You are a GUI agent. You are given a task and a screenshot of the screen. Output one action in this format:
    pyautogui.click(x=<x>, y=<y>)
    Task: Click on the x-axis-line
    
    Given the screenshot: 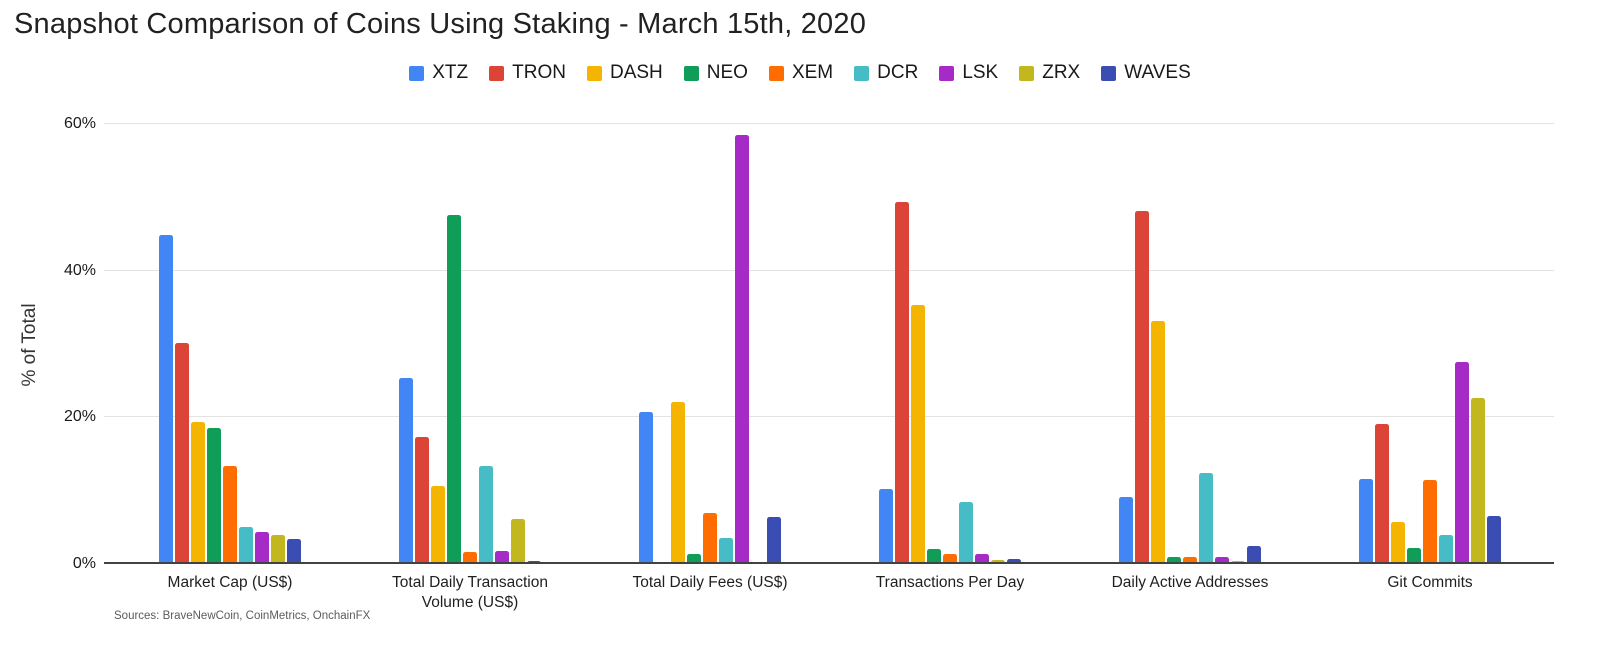 What is the action you would take?
    pyautogui.click(x=829, y=563)
    